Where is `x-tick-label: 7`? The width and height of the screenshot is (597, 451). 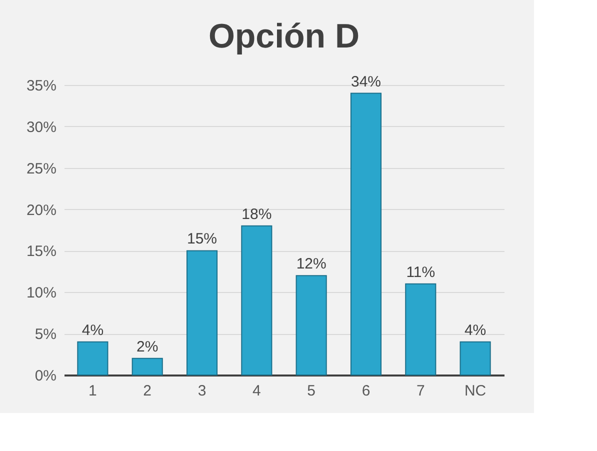
x-tick-label: 7 is located at coordinates (420, 391).